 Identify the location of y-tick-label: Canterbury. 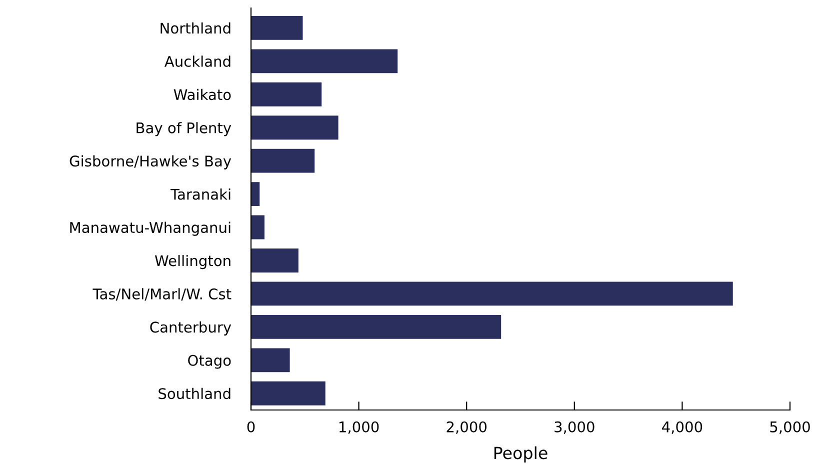
(191, 328).